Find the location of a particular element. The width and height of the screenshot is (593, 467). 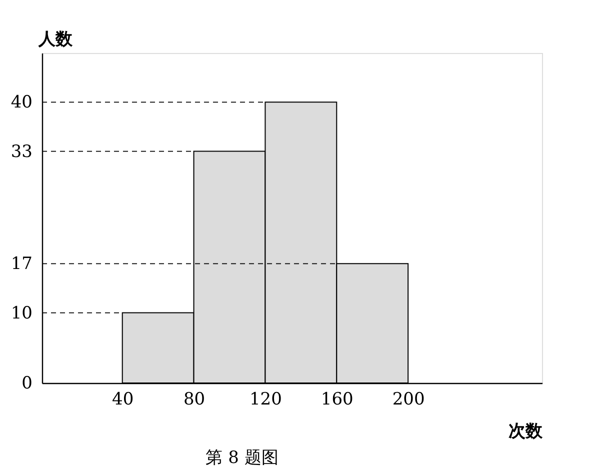

x-tick-label: 80 is located at coordinates (194, 400).